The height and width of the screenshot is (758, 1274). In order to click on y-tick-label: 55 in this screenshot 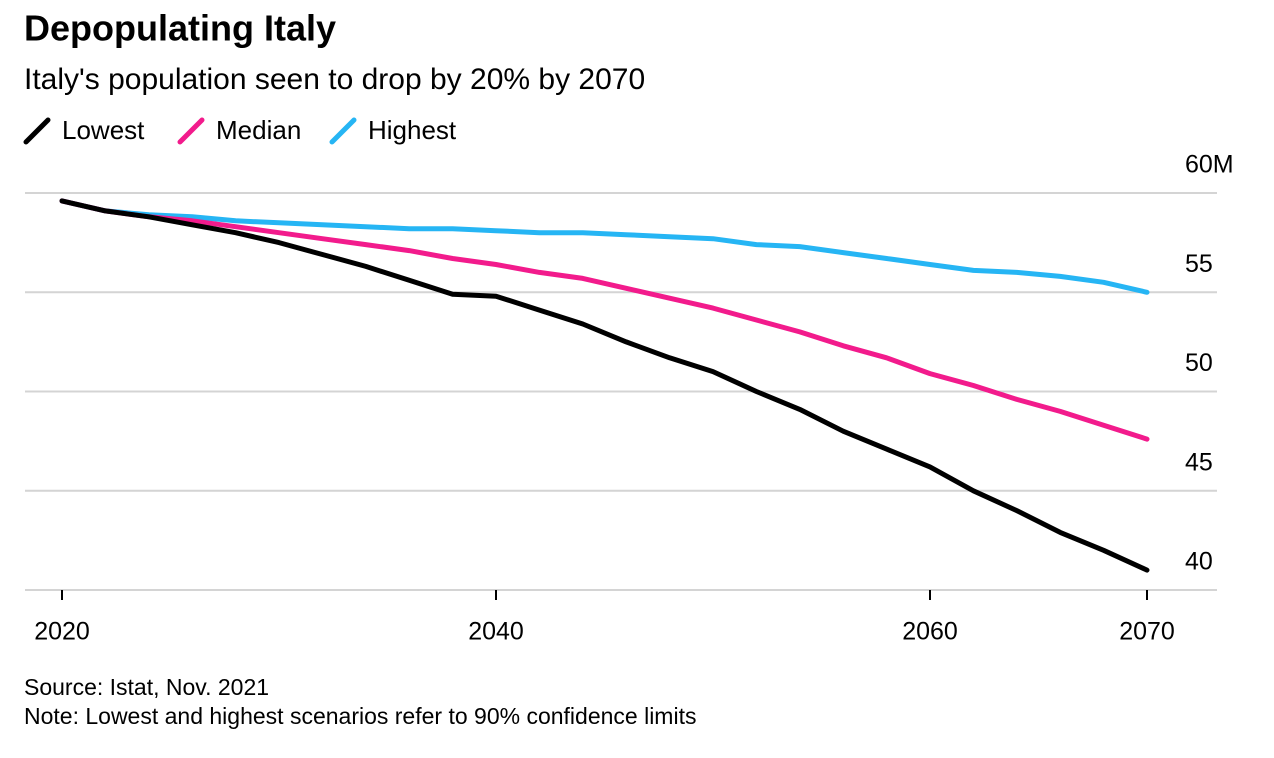, I will do `click(1199, 264)`.